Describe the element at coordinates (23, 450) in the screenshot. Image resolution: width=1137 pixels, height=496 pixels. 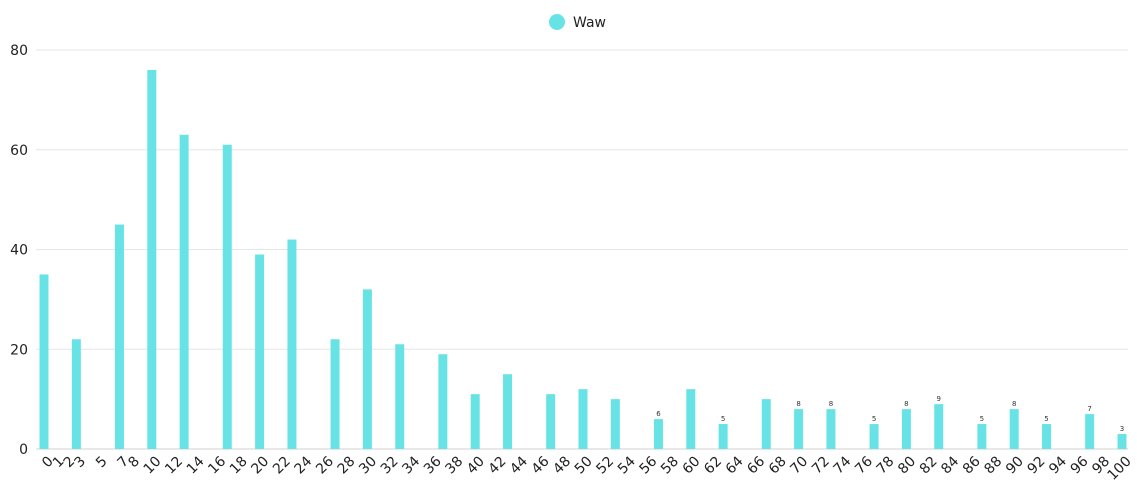
I see `y-tick-label: 0` at that location.